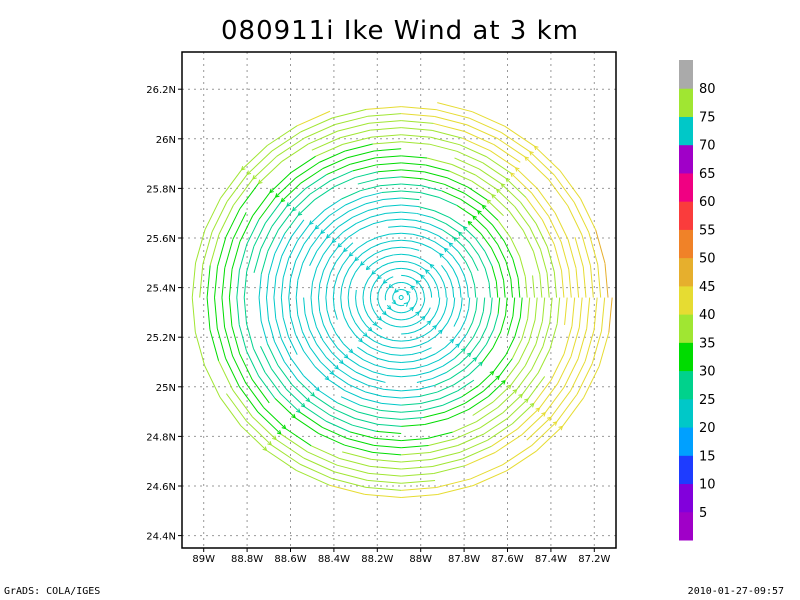 The image size is (800, 600). Describe the element at coordinates (707, 174) in the screenshot. I see `colorbar-label: 65` at that location.